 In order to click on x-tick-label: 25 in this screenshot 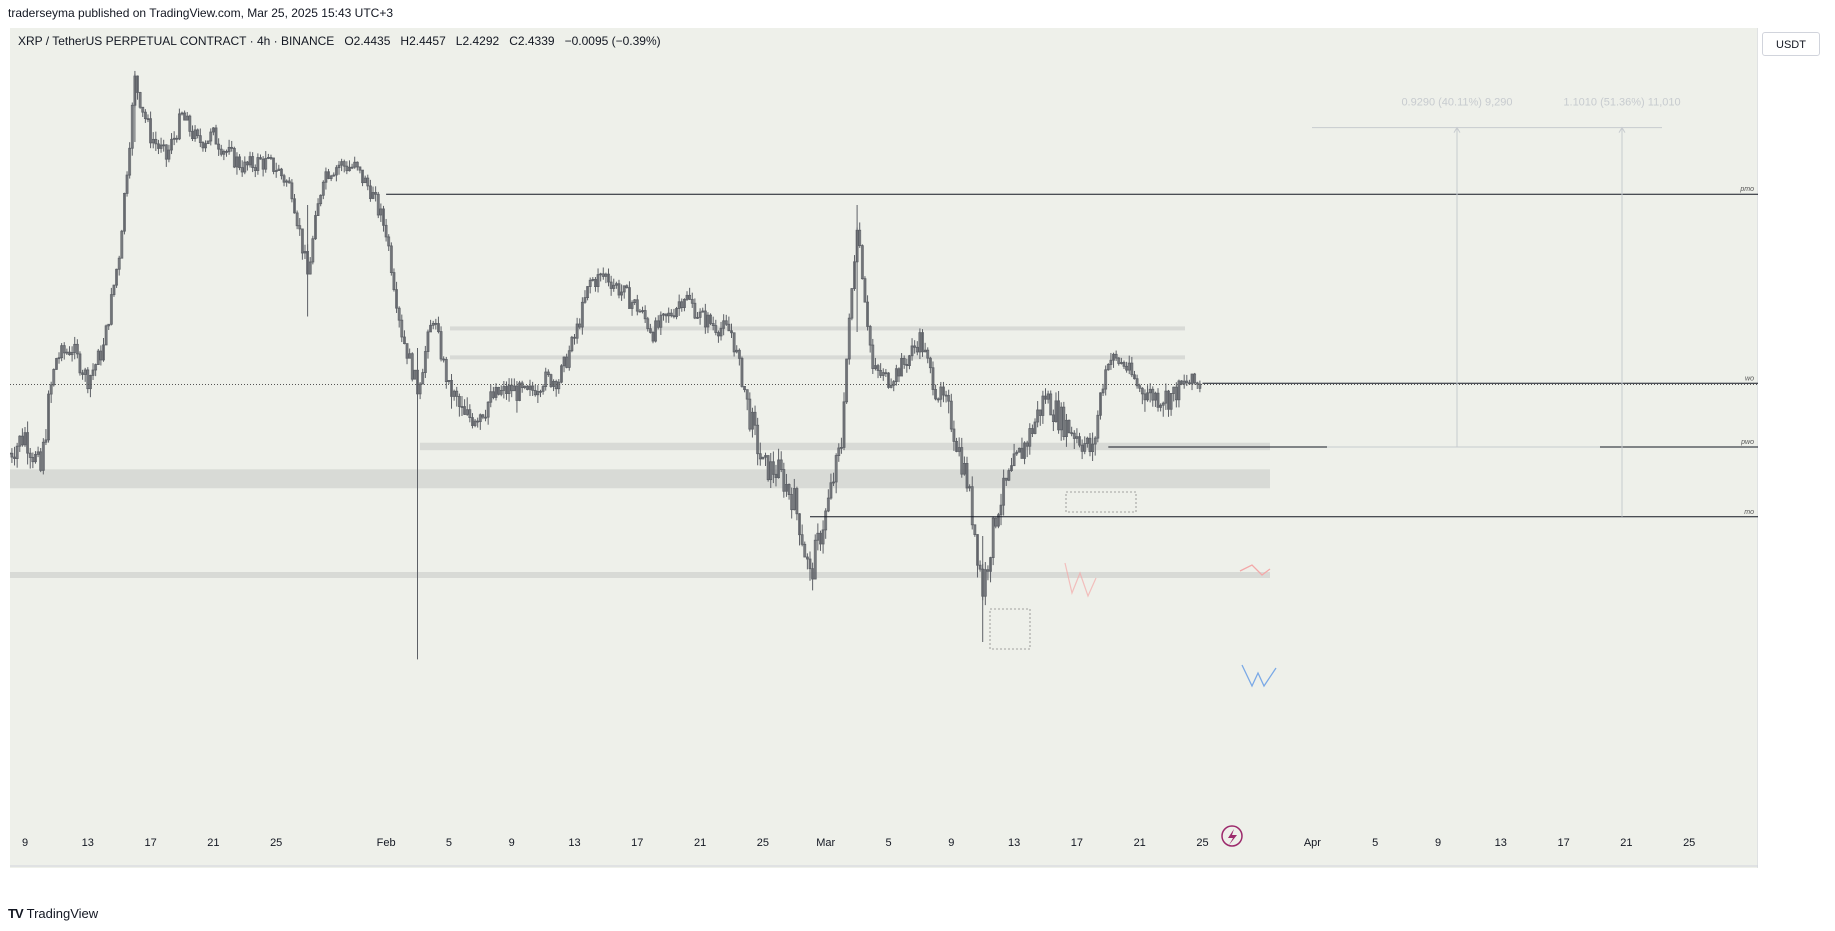, I will do `click(276, 843)`.